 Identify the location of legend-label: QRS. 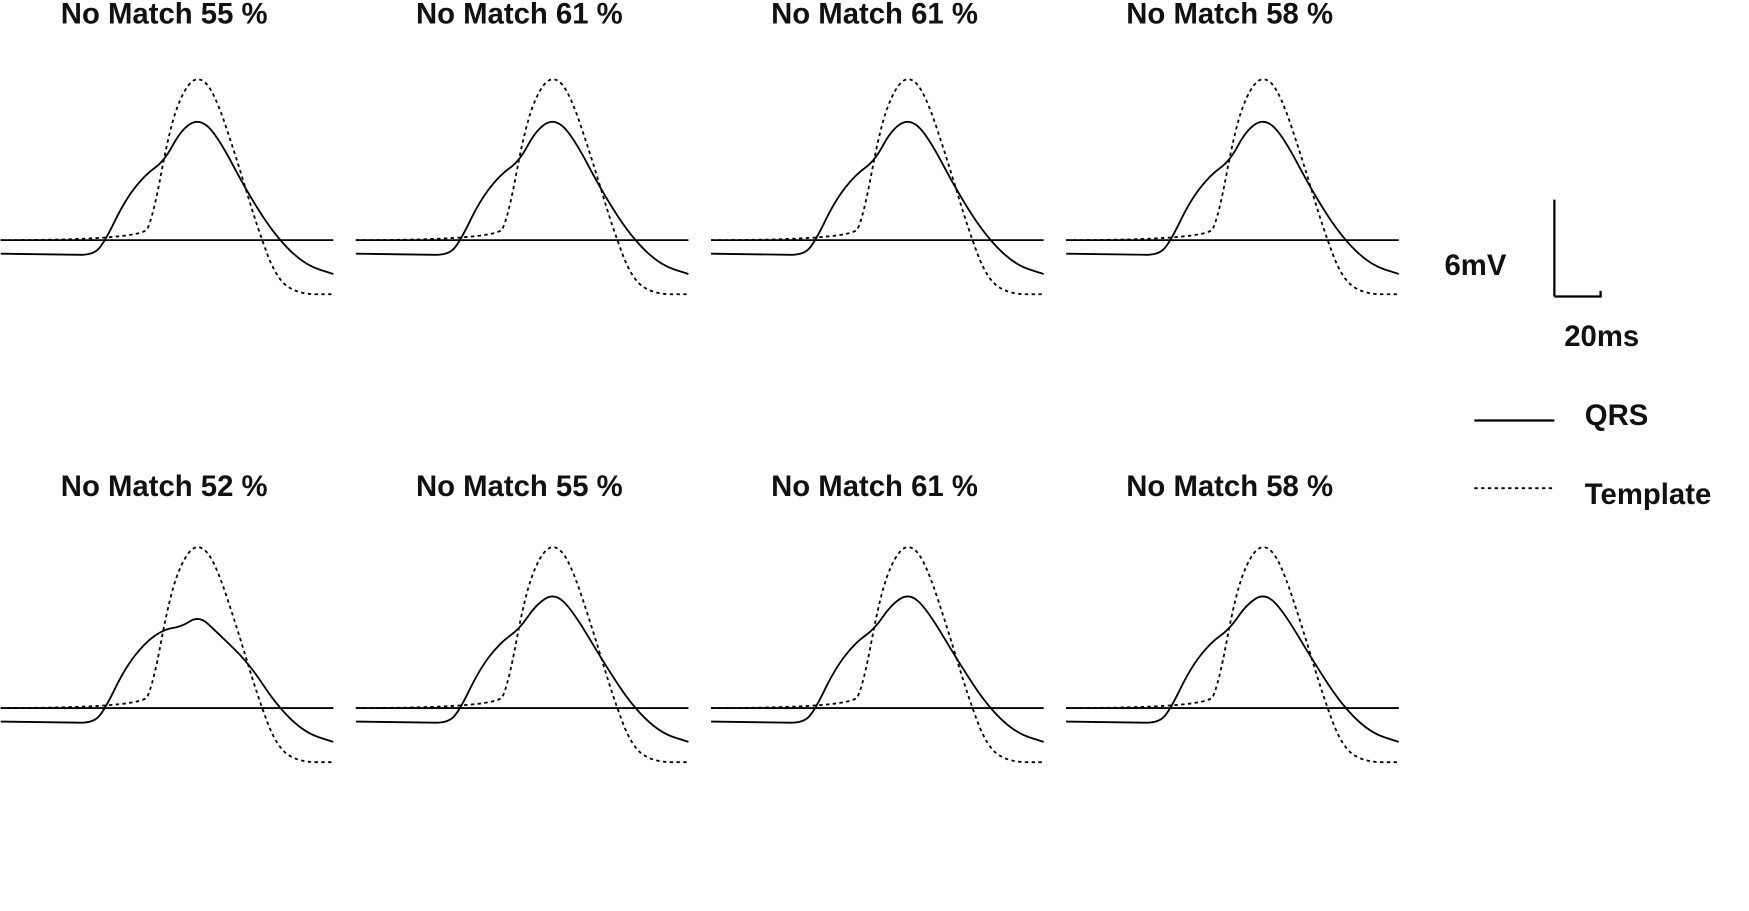
(1617, 415).